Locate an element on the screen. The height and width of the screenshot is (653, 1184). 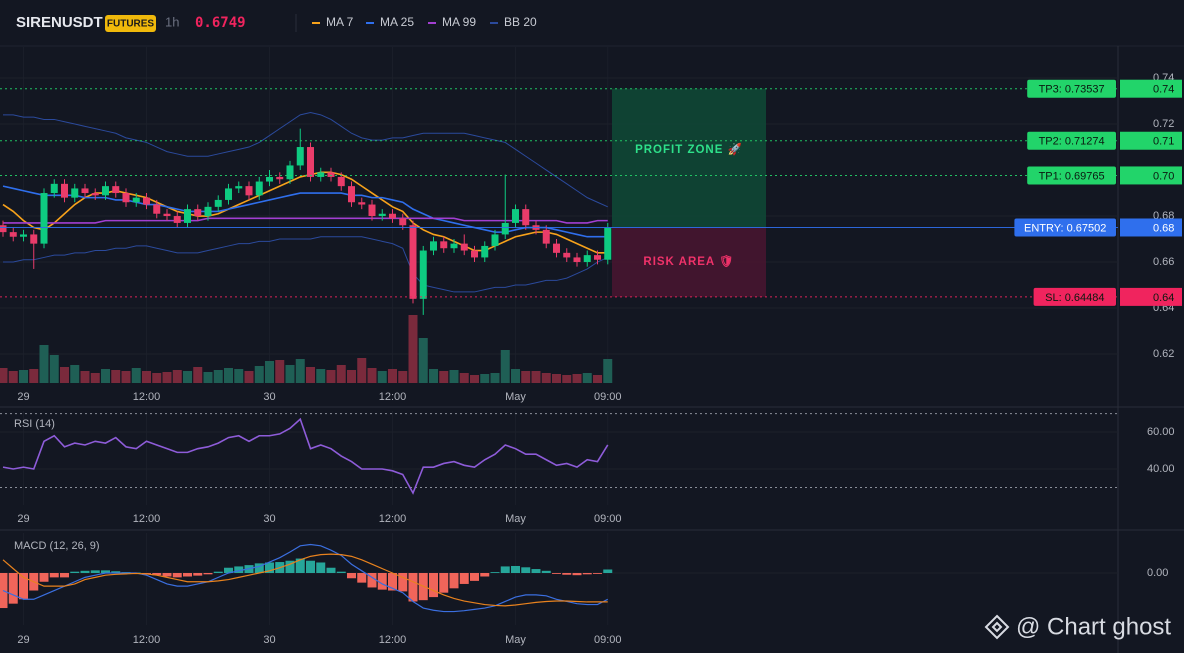
rsi-line is located at coordinates (305, 456).